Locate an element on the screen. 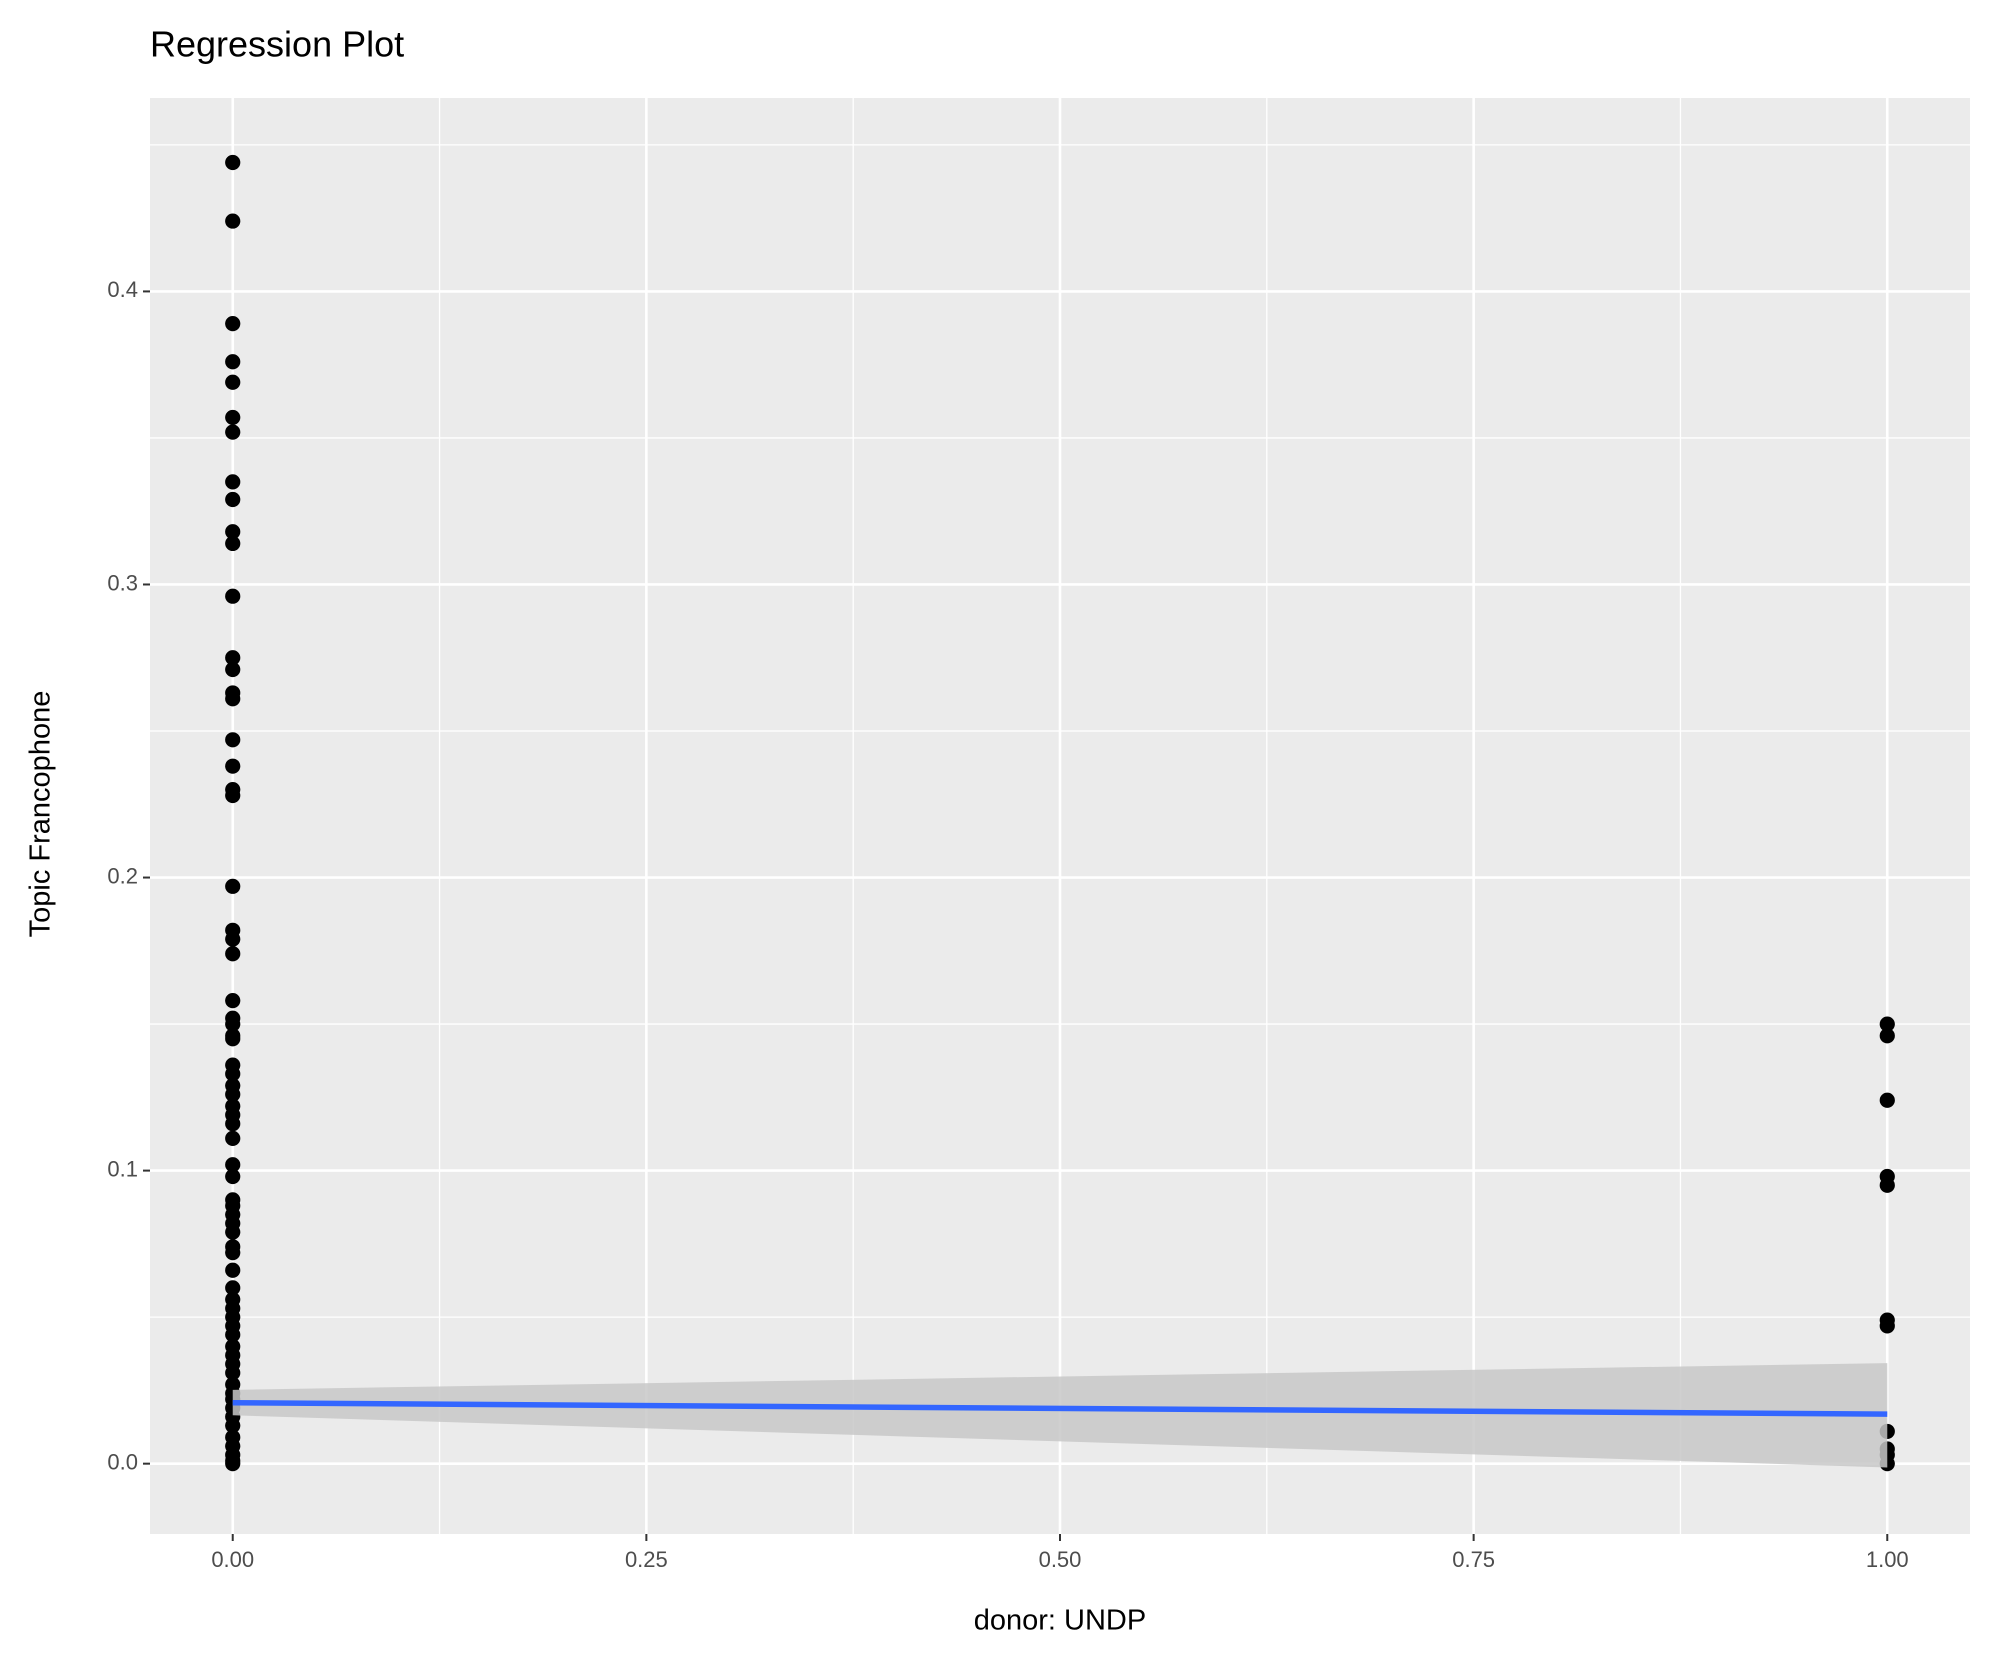 Image resolution: width=1990 pixels, height=1670 pixels. confidence-band is located at coordinates (1060, 1415).